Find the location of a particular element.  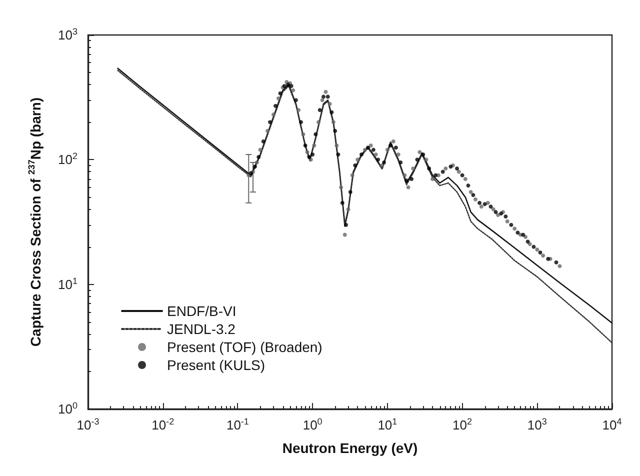

x-axis-title: Neutron Energy (eV) is located at coordinates (350, 448).